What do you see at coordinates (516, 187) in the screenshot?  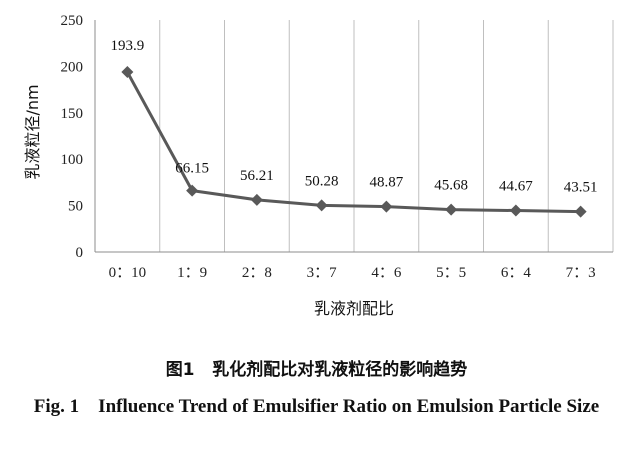 I see `data-label-6: 44.67` at bounding box center [516, 187].